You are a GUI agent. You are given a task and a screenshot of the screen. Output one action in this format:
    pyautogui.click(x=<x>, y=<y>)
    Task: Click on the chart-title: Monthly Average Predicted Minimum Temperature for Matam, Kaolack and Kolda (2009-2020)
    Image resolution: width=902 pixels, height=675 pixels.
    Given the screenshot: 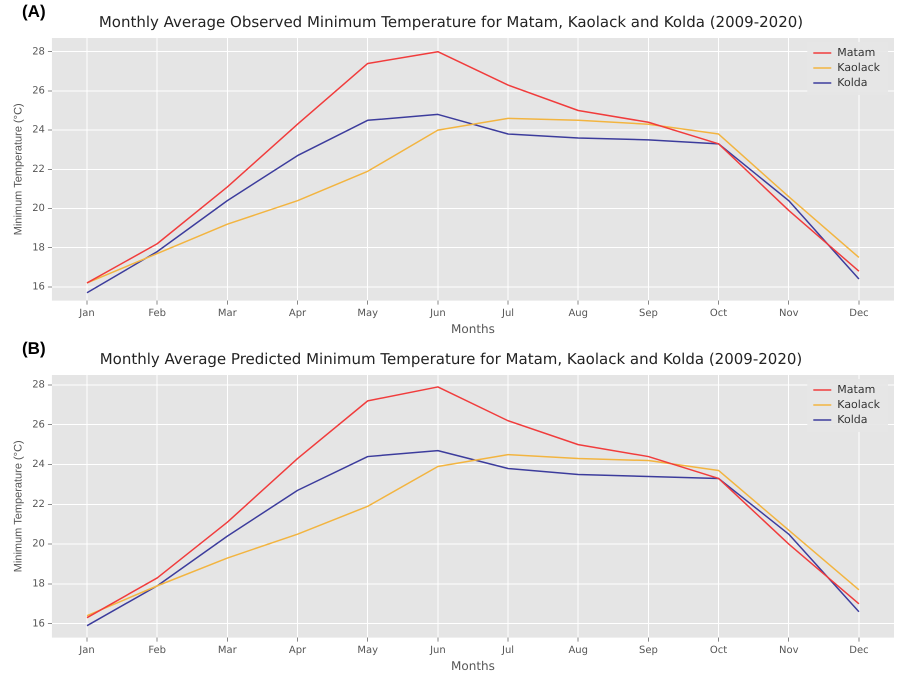 What is the action you would take?
    pyautogui.click(x=451, y=359)
    